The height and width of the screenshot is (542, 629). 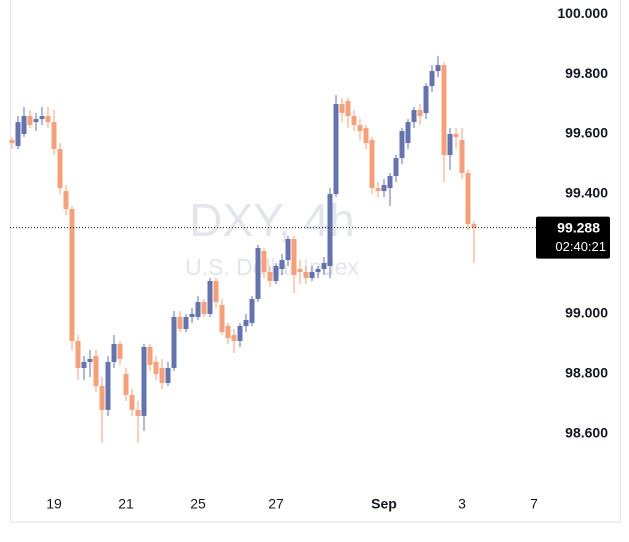 What do you see at coordinates (586, 193) in the screenshot?
I see `y-tick-label: 99.400` at bounding box center [586, 193].